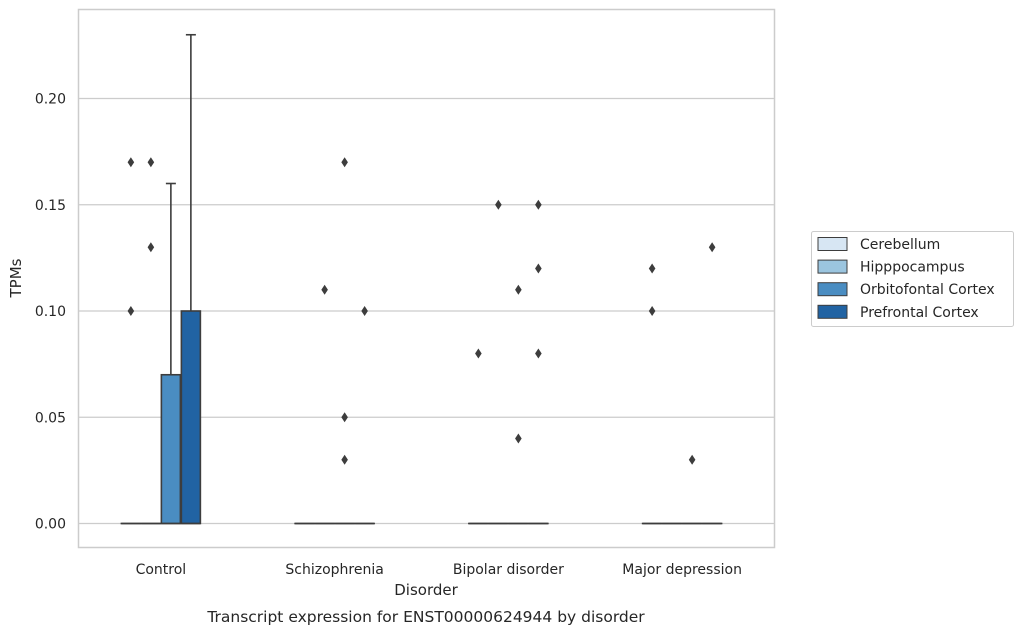  What do you see at coordinates (334, 570) in the screenshot?
I see `x-tick-label: Schizophrenia` at bounding box center [334, 570].